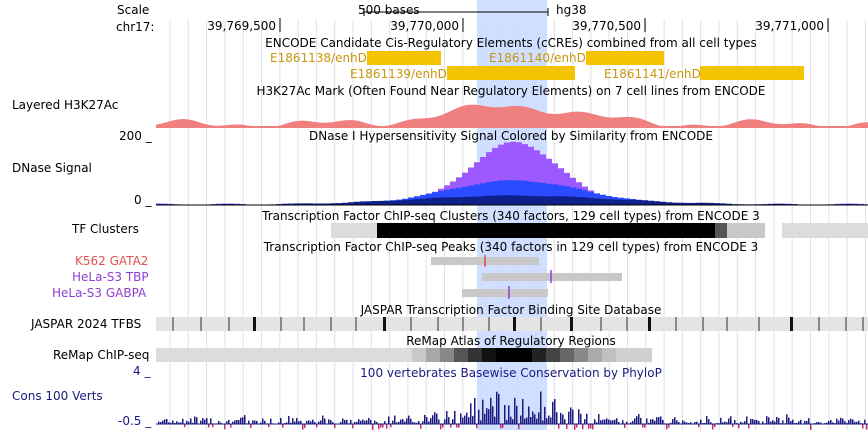  I want to click on tf-cluster-bar-far, so click(825, 230).